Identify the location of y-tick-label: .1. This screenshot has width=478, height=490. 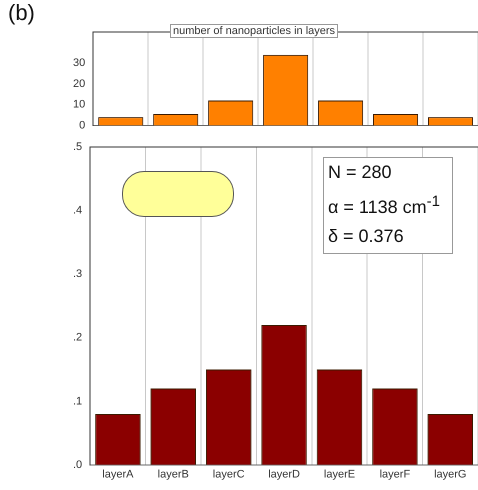
(77, 401).